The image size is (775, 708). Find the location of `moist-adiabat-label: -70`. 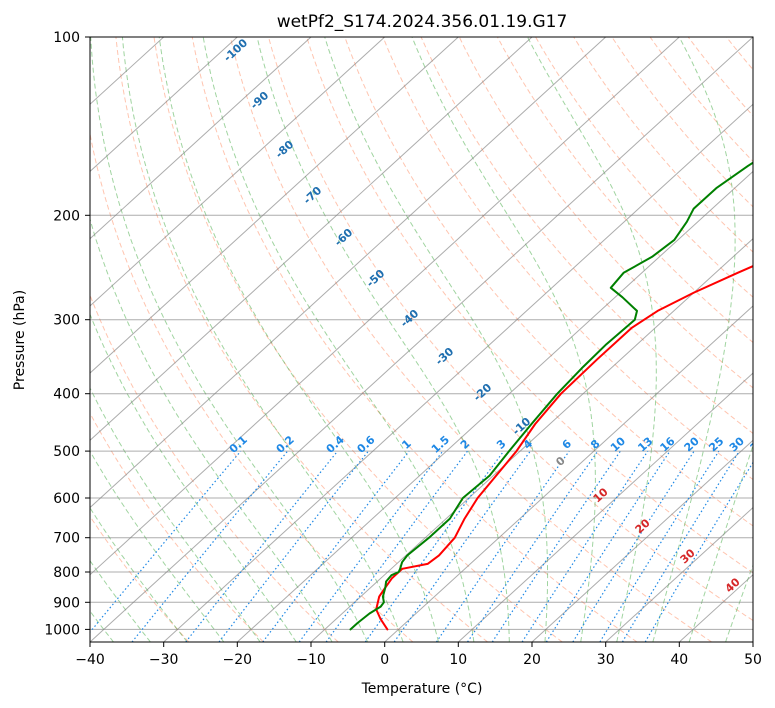

moist-adiabat-label: -70 is located at coordinates (313, 195).